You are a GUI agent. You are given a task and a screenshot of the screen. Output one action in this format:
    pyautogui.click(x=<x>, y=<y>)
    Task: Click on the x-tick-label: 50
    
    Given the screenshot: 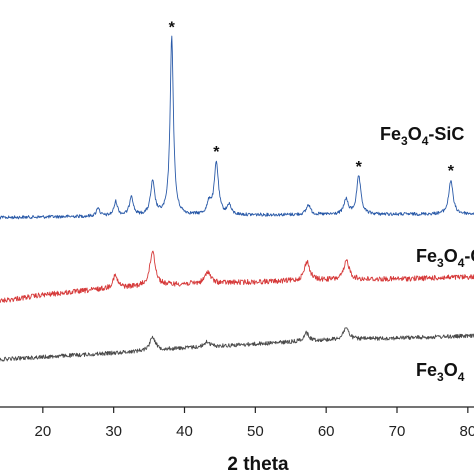 What is the action you would take?
    pyautogui.click(x=255, y=431)
    